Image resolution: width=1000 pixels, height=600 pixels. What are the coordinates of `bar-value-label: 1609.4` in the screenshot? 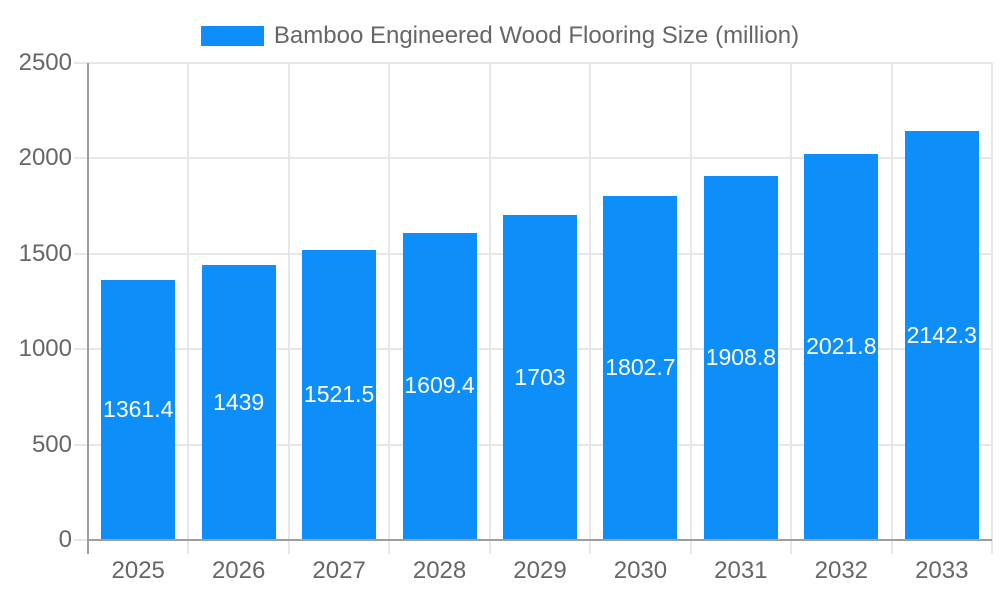 It's located at (439, 385).